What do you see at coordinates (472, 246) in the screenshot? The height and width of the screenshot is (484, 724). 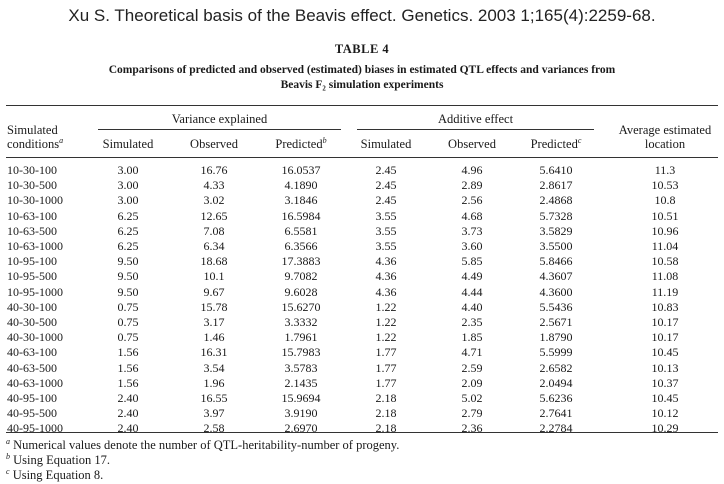 I see `cell-add-observed: 3.60` at bounding box center [472, 246].